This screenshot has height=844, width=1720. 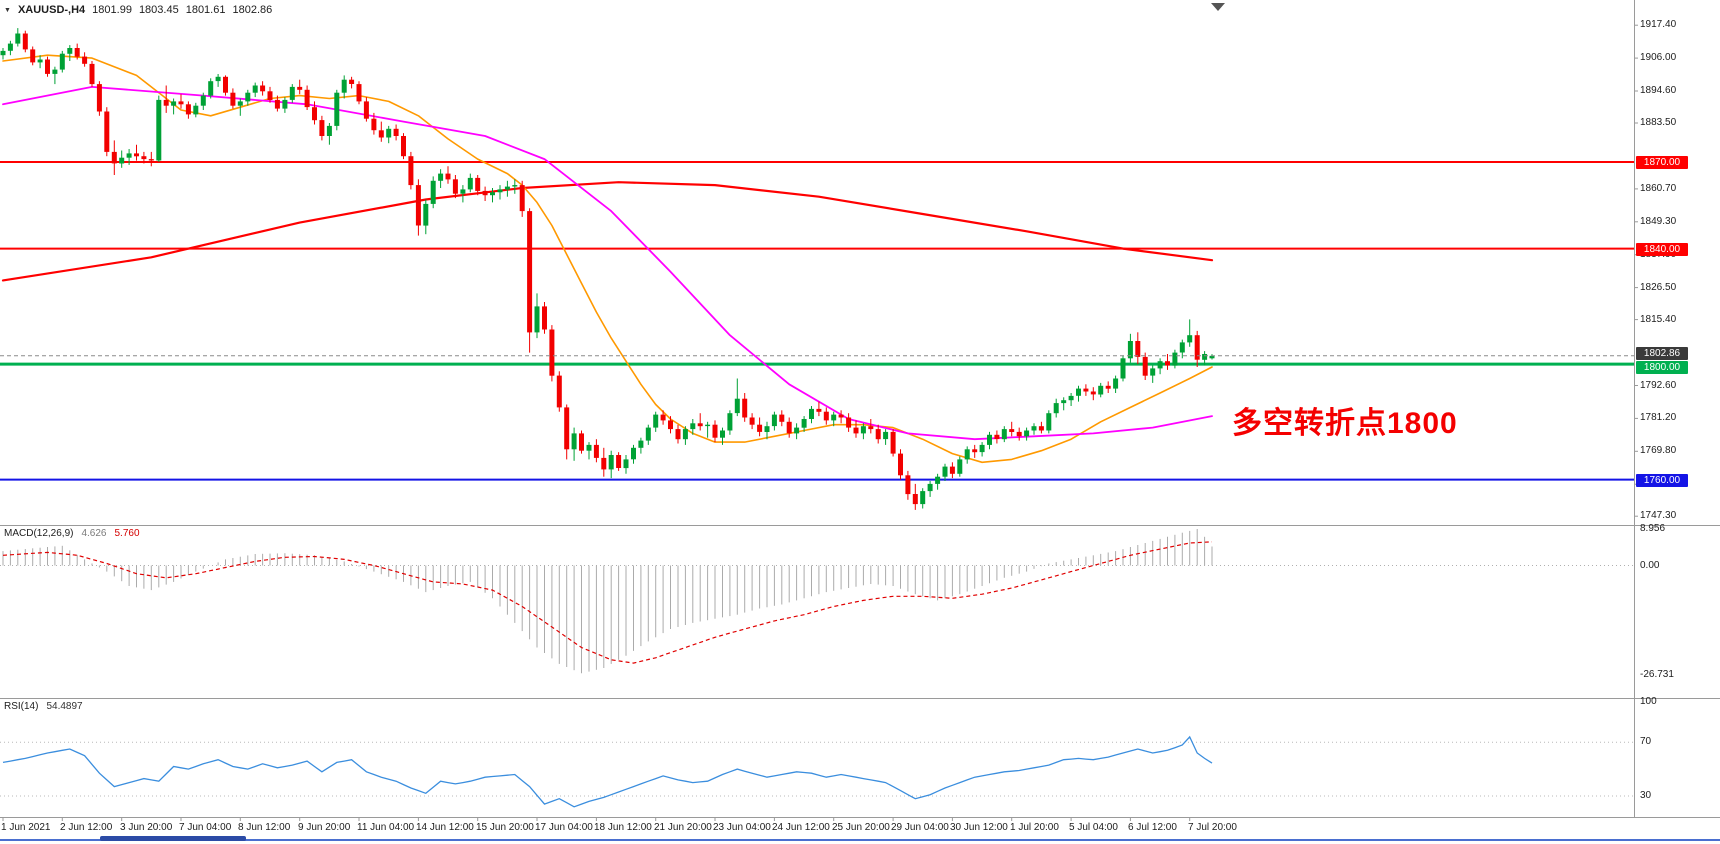 What do you see at coordinates (158, 10) in the screenshot?
I see `ohlc-high: 1803.45` at bounding box center [158, 10].